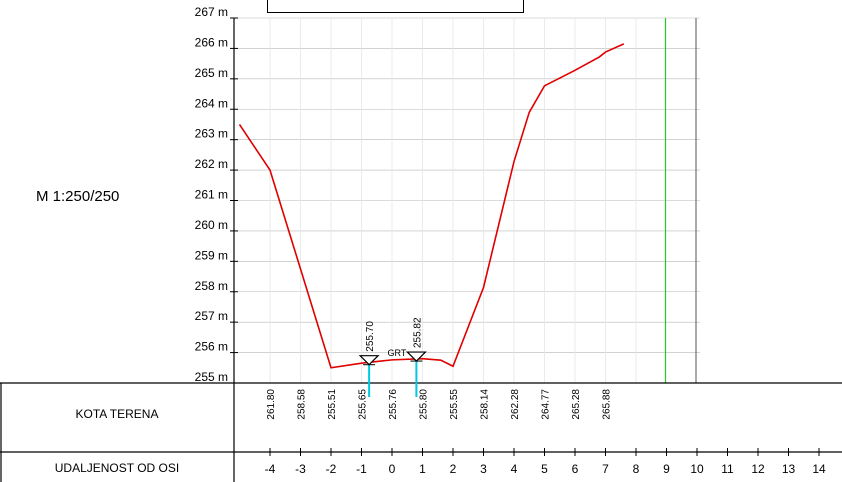 Image resolution: width=842 pixels, height=482 pixels. Describe the element at coordinates (211, 164) in the screenshot. I see `y-tick-label: 262 m` at that location.